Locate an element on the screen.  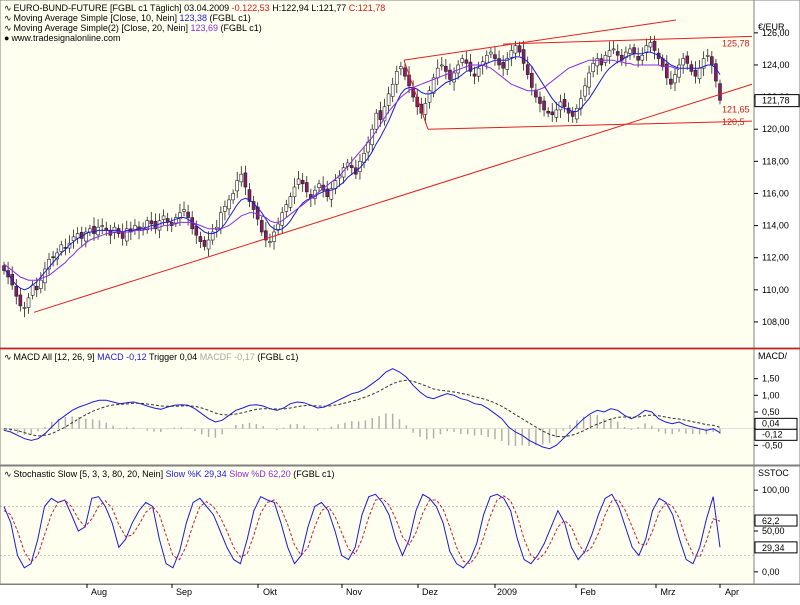
source-url: www.tradesignalonline.com is located at coordinates (66, 38).